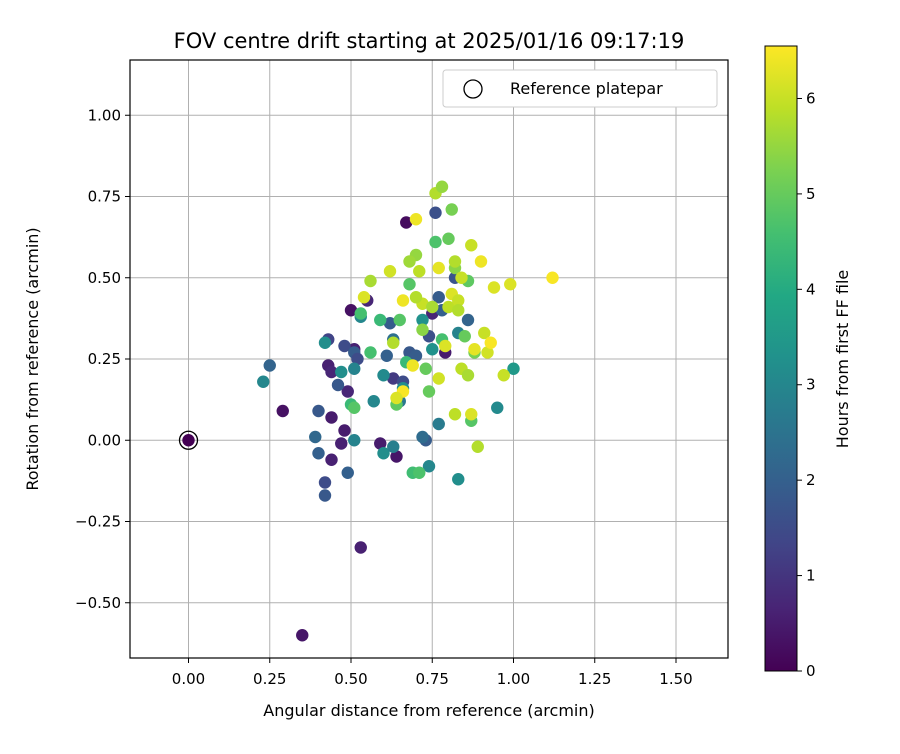 This screenshot has height=754, width=900. What do you see at coordinates (811, 480) in the screenshot?
I see `colorbar-tick-label: 2` at bounding box center [811, 480].